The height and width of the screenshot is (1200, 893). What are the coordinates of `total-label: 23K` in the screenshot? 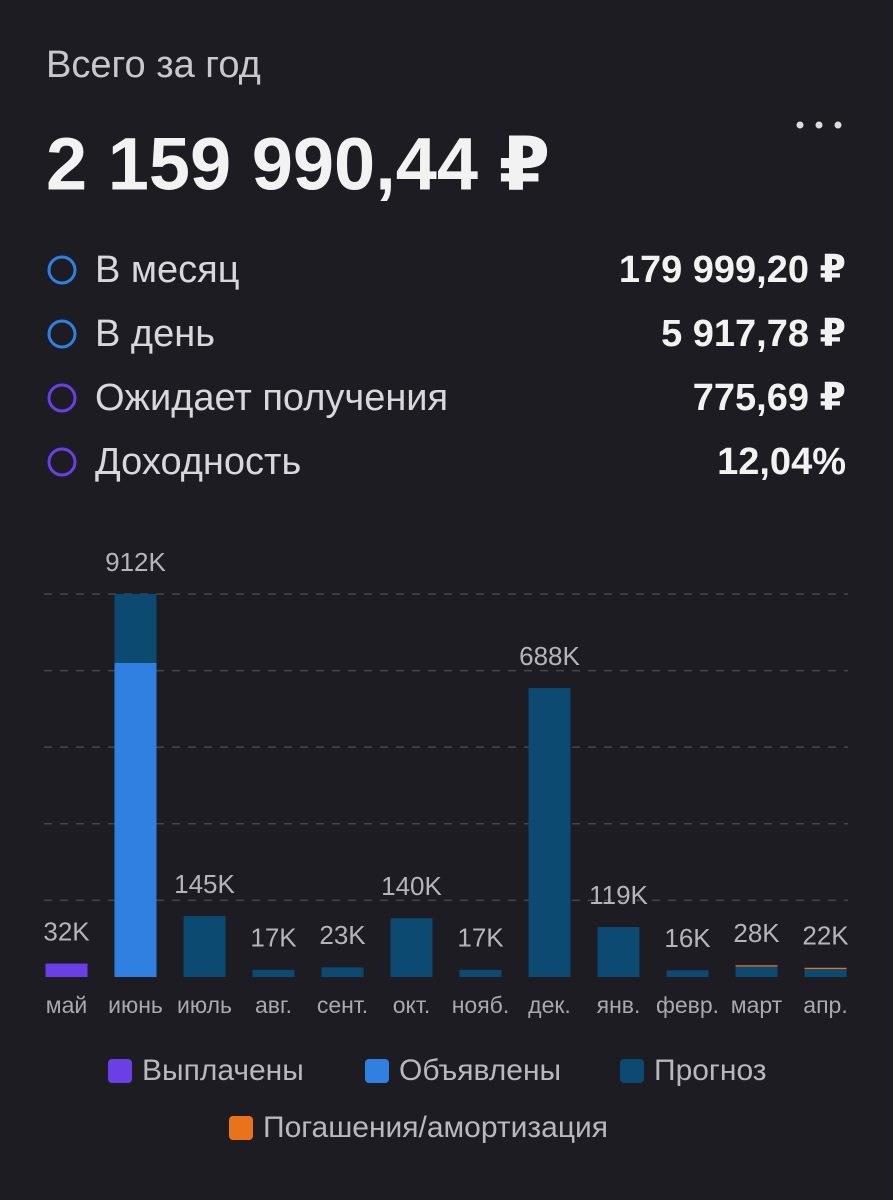 It's located at (342, 935).